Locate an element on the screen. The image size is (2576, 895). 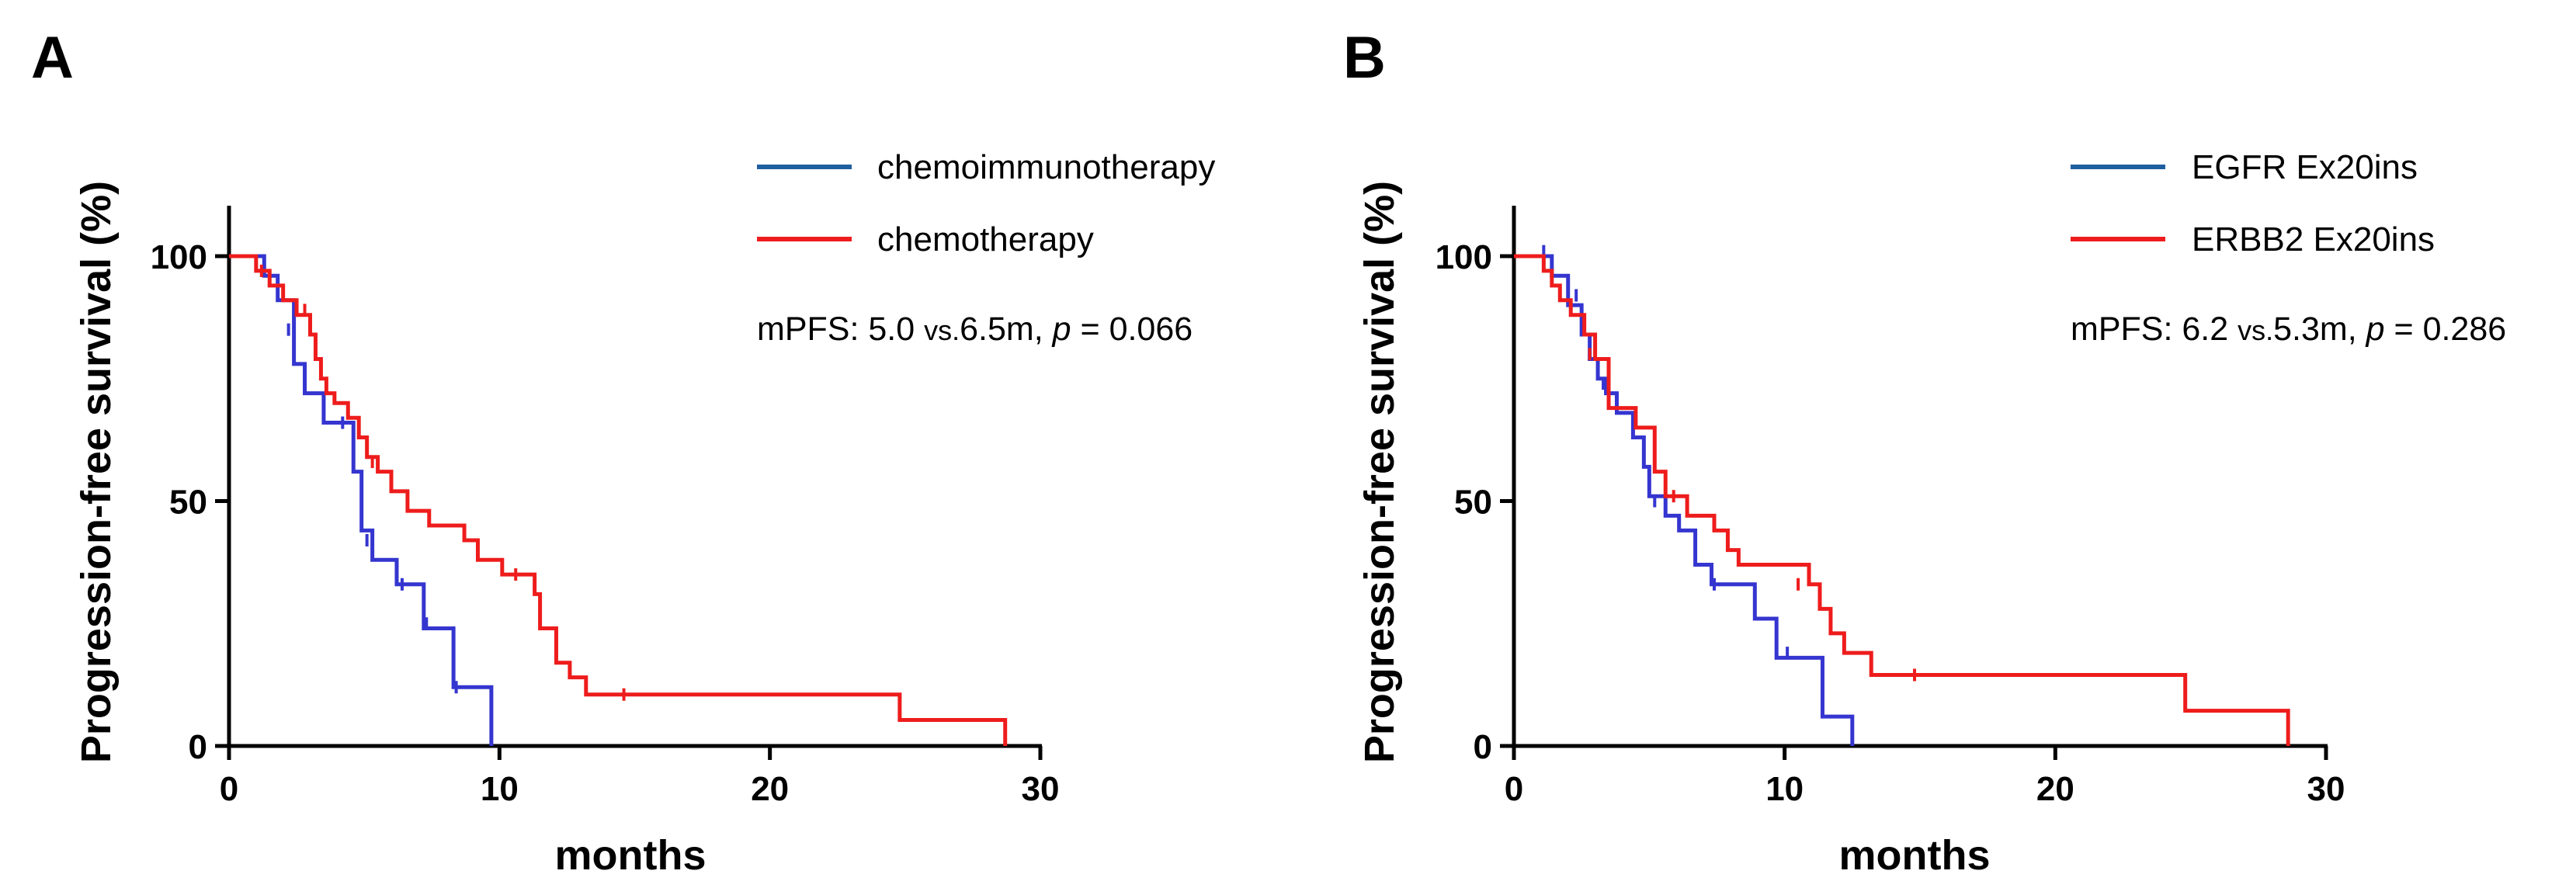
panel-b-mpfs-prefix: mPFS: is located at coordinates (2126, 329).